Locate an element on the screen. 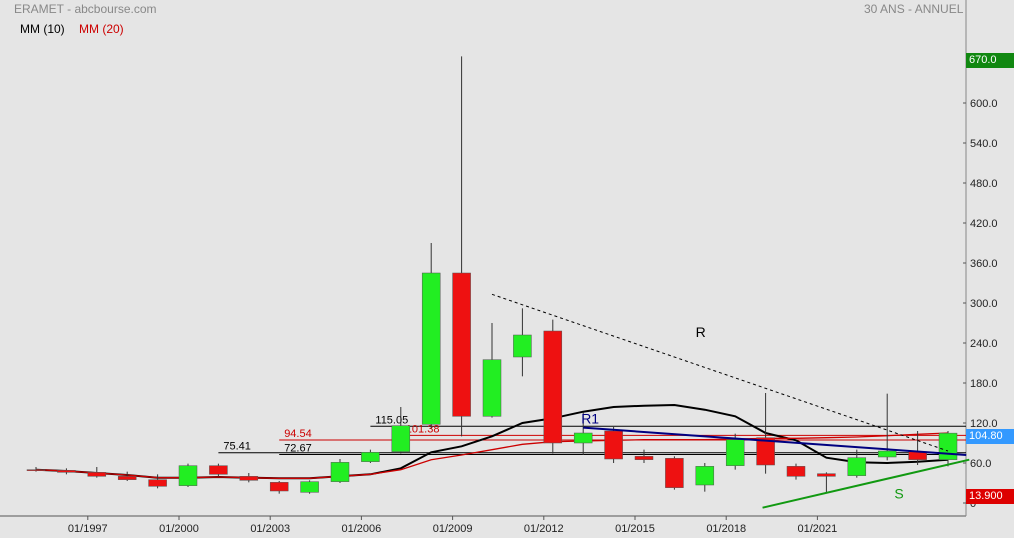 The image size is (1014, 538). candle-body-1998 is located at coordinates (127, 478).